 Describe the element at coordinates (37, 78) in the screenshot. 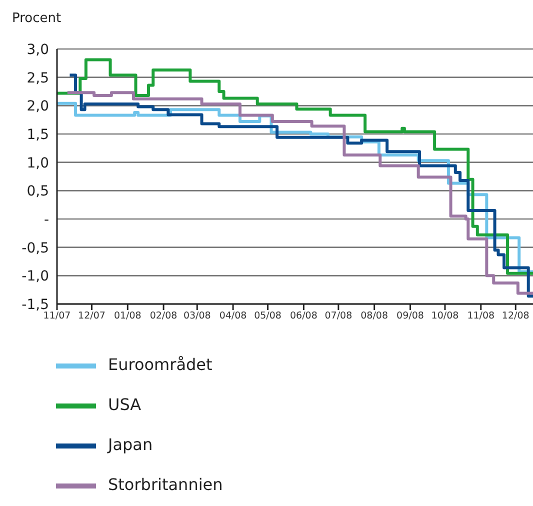

I see `y-tick-label: 2,5` at that location.